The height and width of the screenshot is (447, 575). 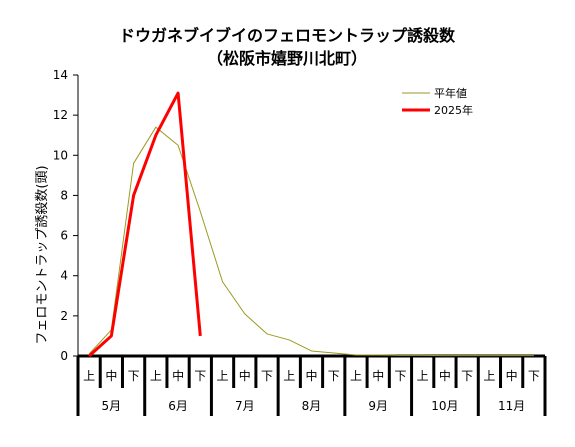 I want to click on x-month-label: 8月, so click(x=312, y=406).